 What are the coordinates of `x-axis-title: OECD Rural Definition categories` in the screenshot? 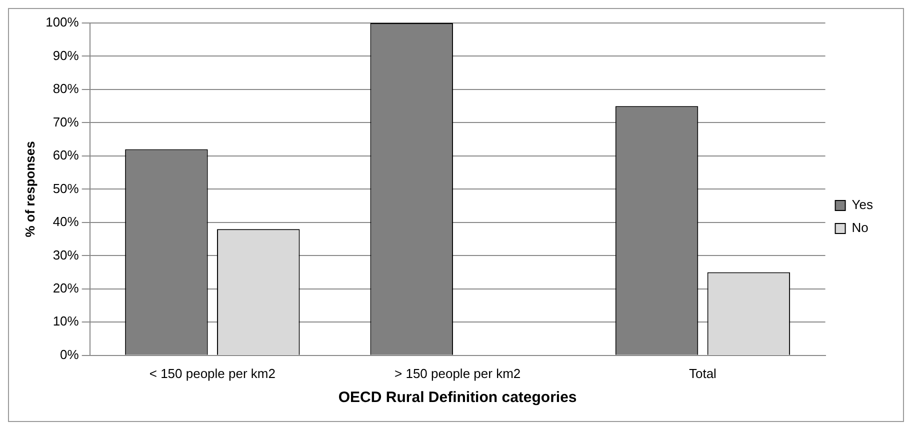 It's located at (457, 397).